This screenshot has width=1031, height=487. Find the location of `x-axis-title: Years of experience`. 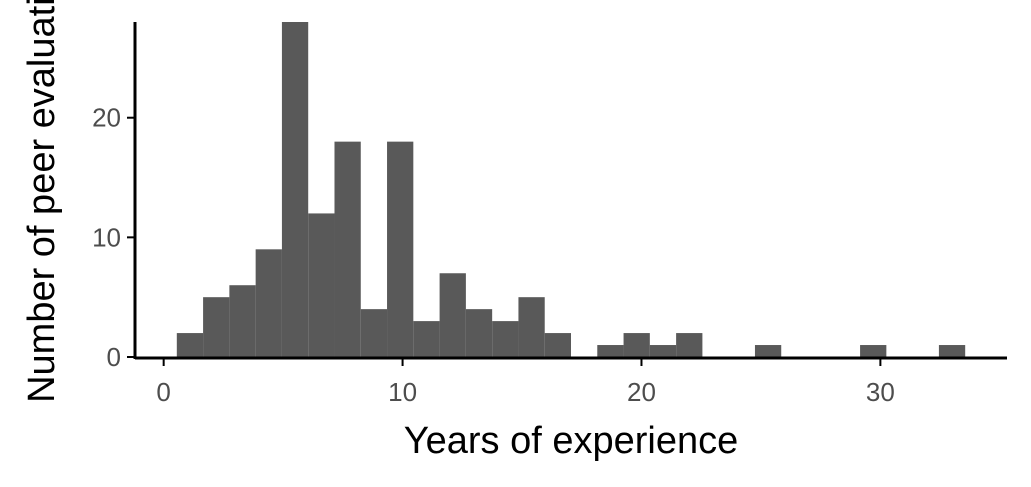

x-axis-title: Years of experience is located at coordinates (571, 441).